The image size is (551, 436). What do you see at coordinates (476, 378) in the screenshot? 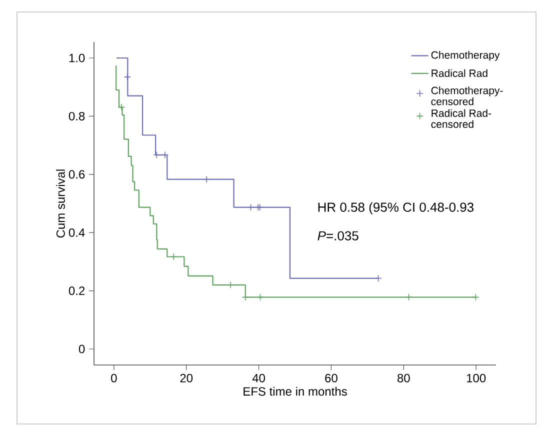
I see `x-tick-label: 100` at bounding box center [476, 378].